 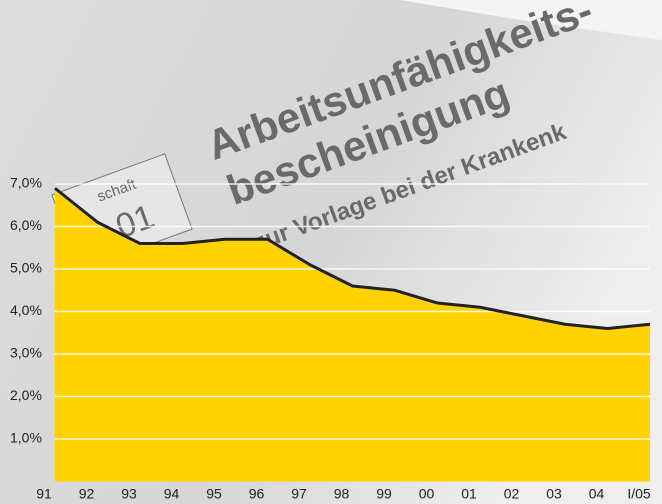 I want to click on y-tick-label: 6,0%, so click(x=26, y=225).